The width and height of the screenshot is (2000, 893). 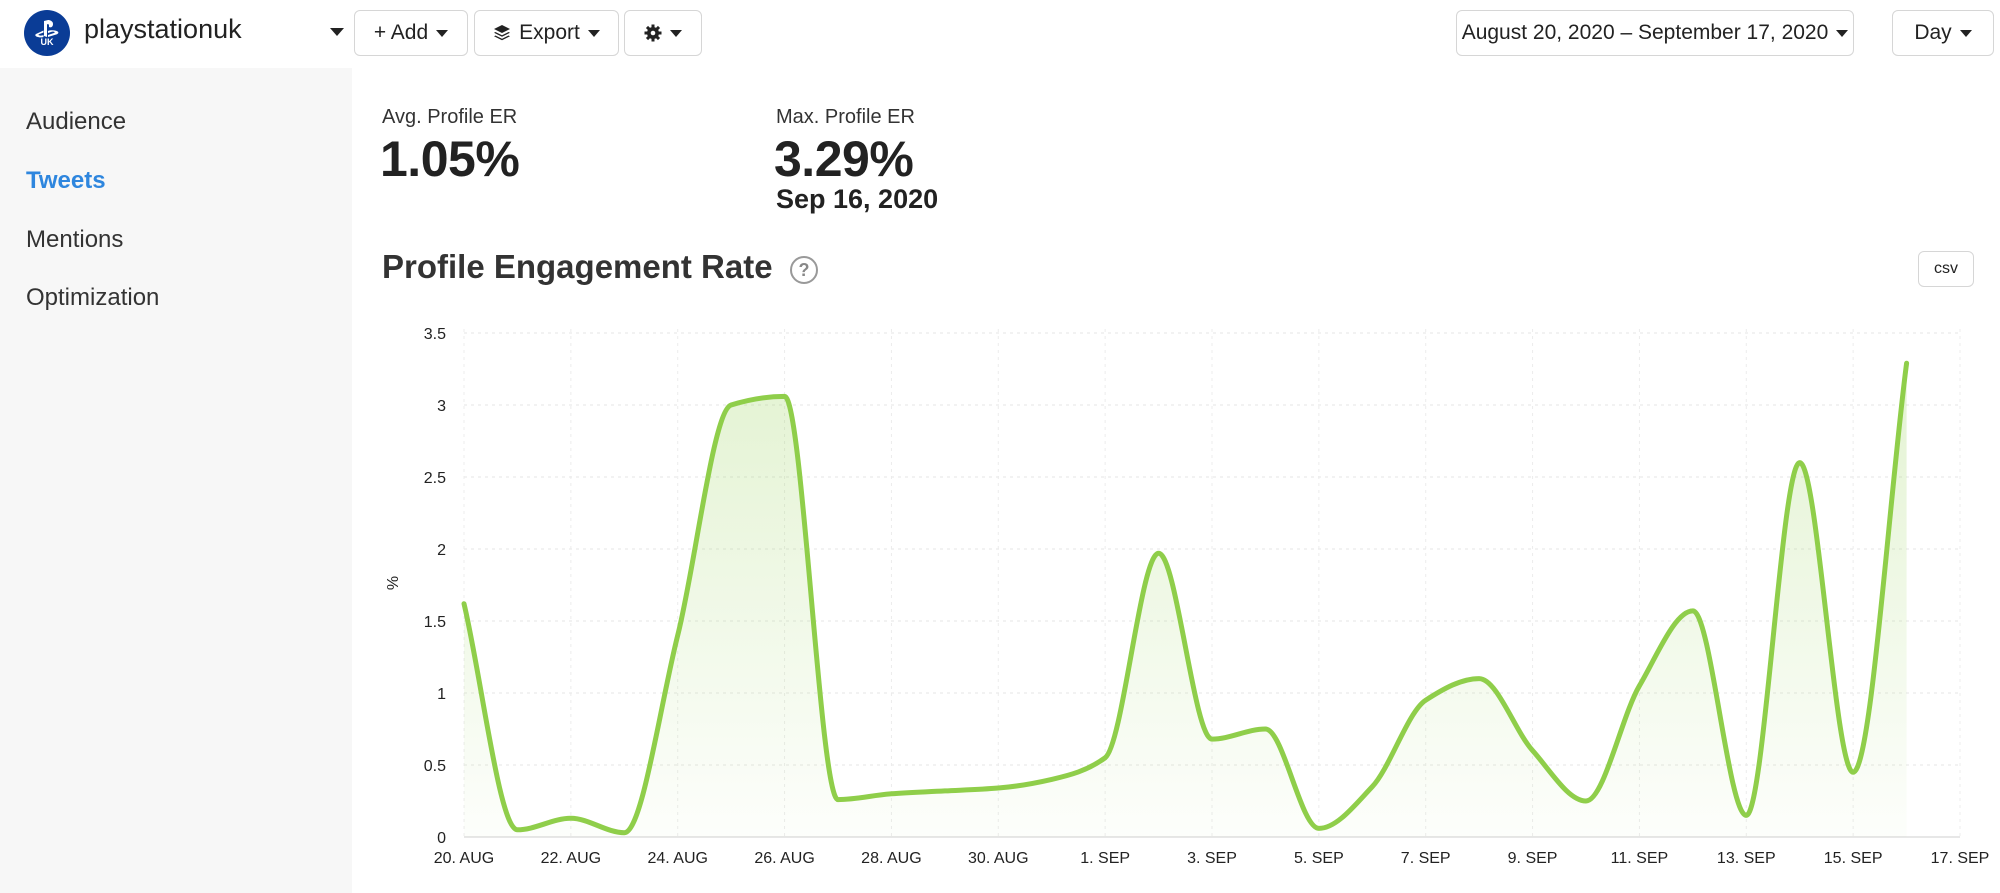 What do you see at coordinates (441, 694) in the screenshot?
I see `y-tick-label: 1` at bounding box center [441, 694].